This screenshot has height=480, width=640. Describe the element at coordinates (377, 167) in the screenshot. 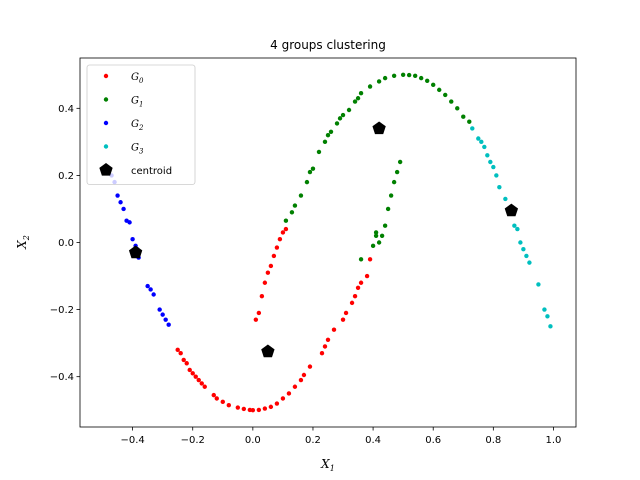

I see `series-g1` at that location.